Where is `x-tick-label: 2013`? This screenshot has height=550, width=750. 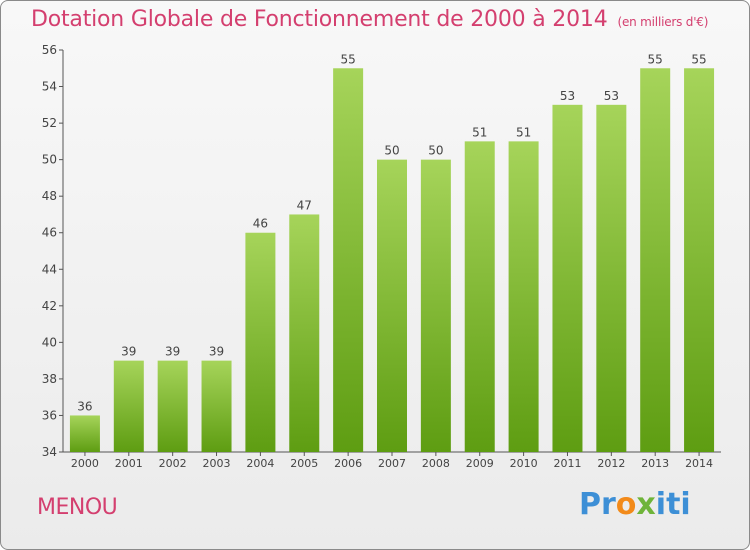
x-tick-label: 2013 is located at coordinates (655, 463).